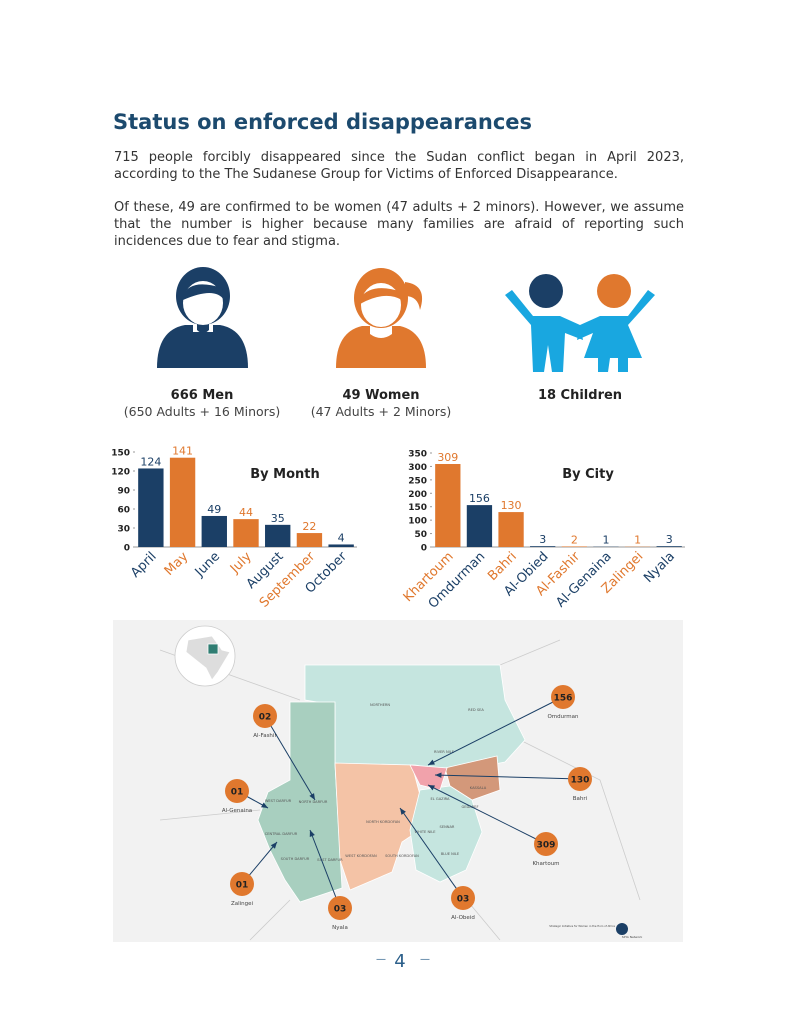 This screenshot has height=1024, width=797. I want to click on heading: Status on enforced disappearances, so click(323, 122).